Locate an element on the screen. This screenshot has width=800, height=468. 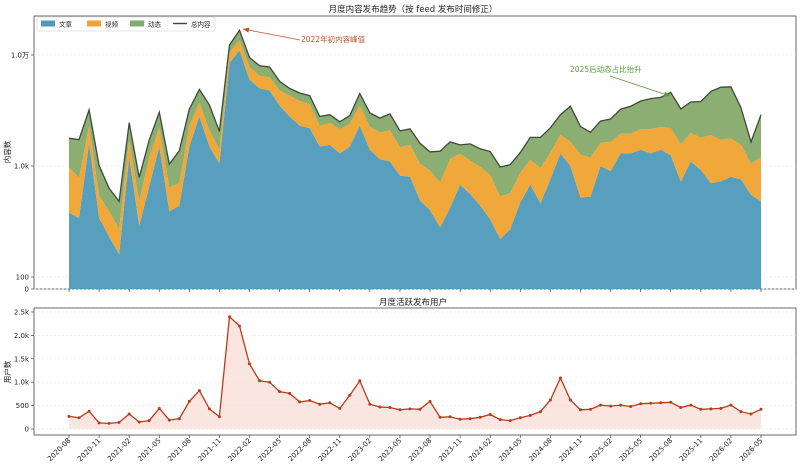
bottom-x-tick-label: 2025-05 is located at coordinates (631, 450).